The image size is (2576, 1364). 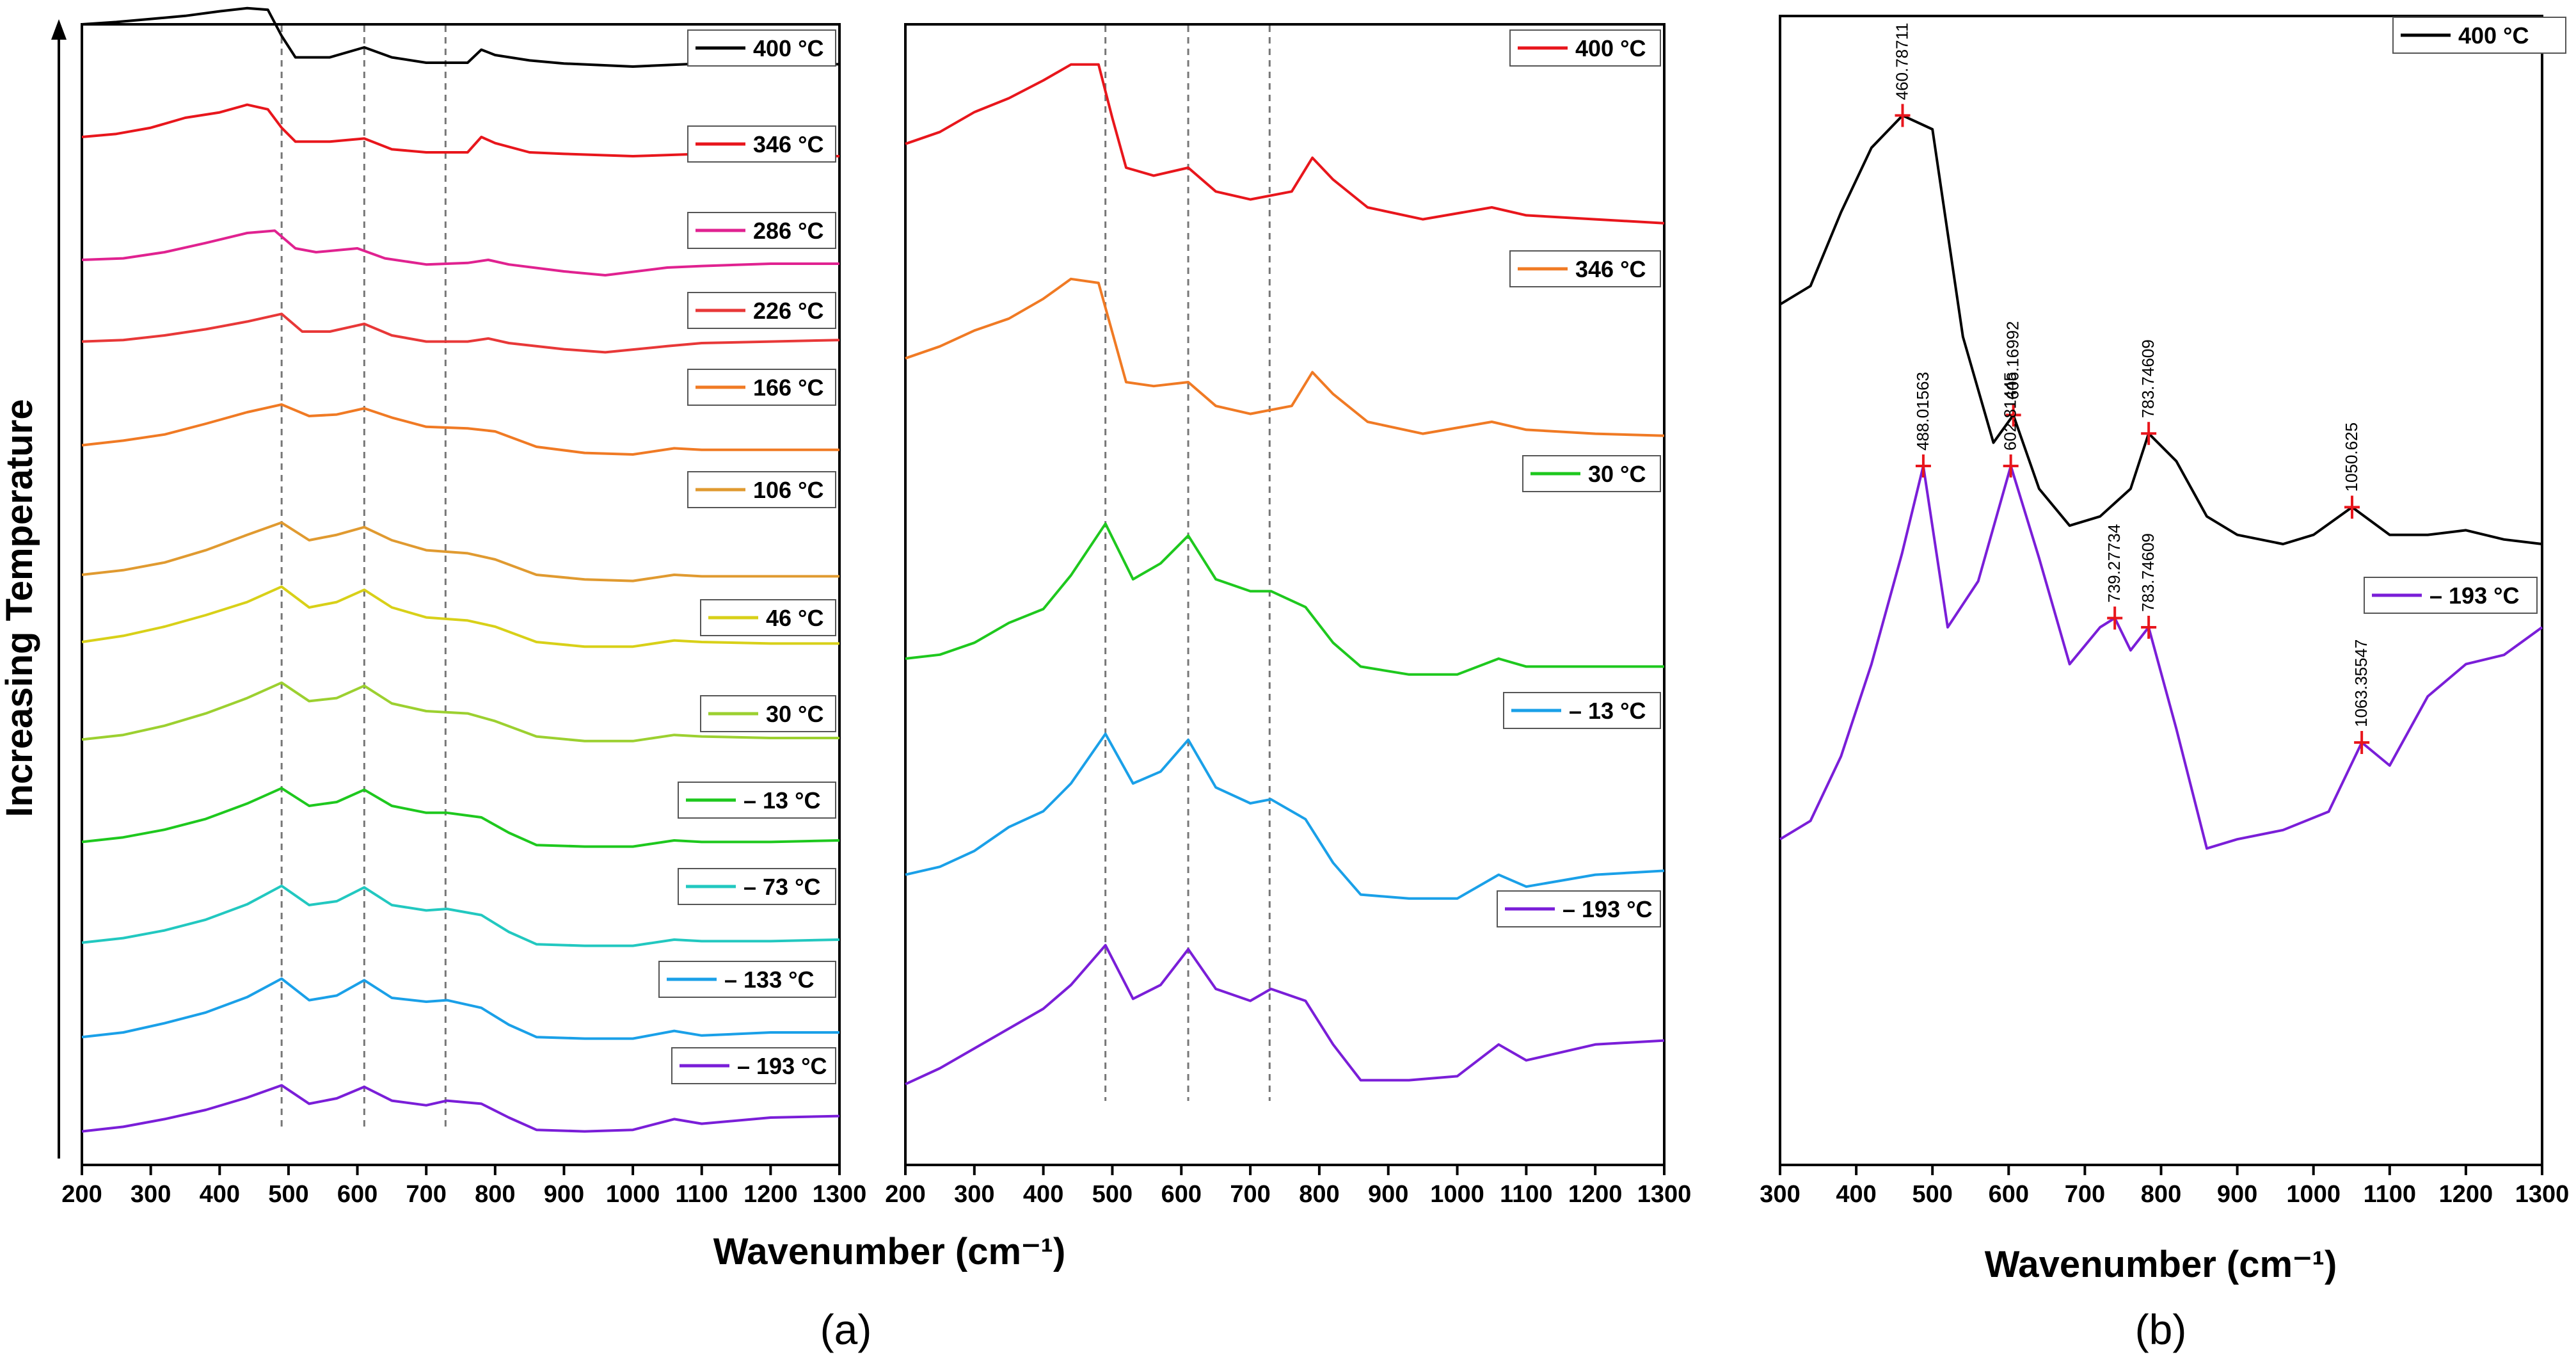 I want to click on peak-label: 488.01563, so click(x=1922, y=411).